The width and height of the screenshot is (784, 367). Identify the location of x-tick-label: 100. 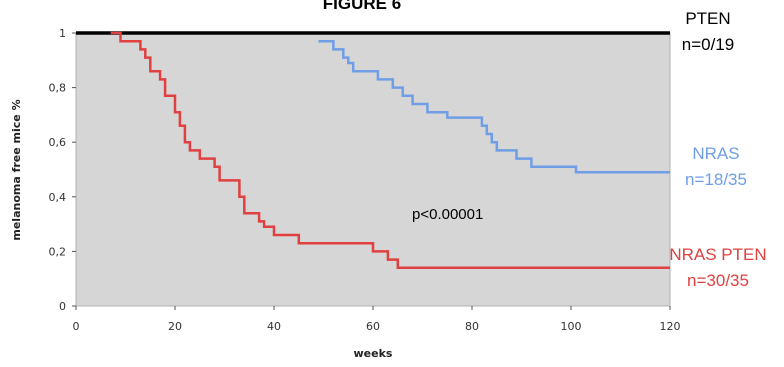
(571, 326).